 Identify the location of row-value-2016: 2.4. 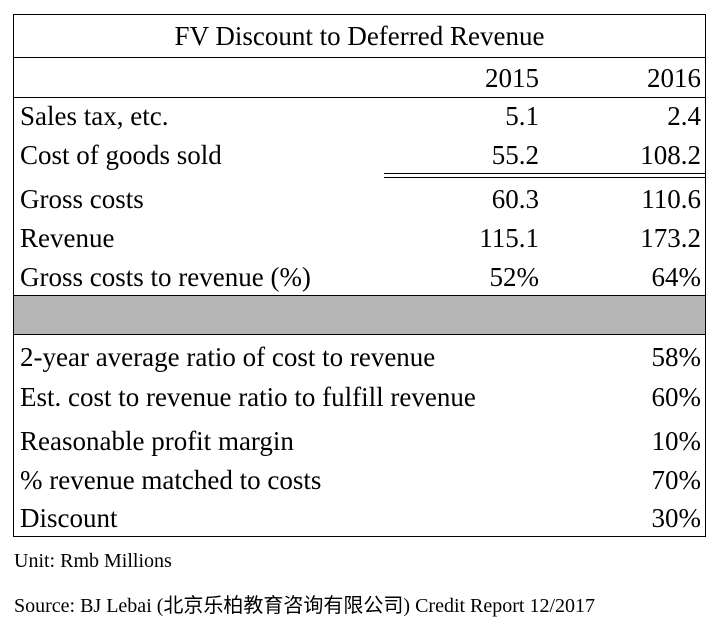
(684, 116).